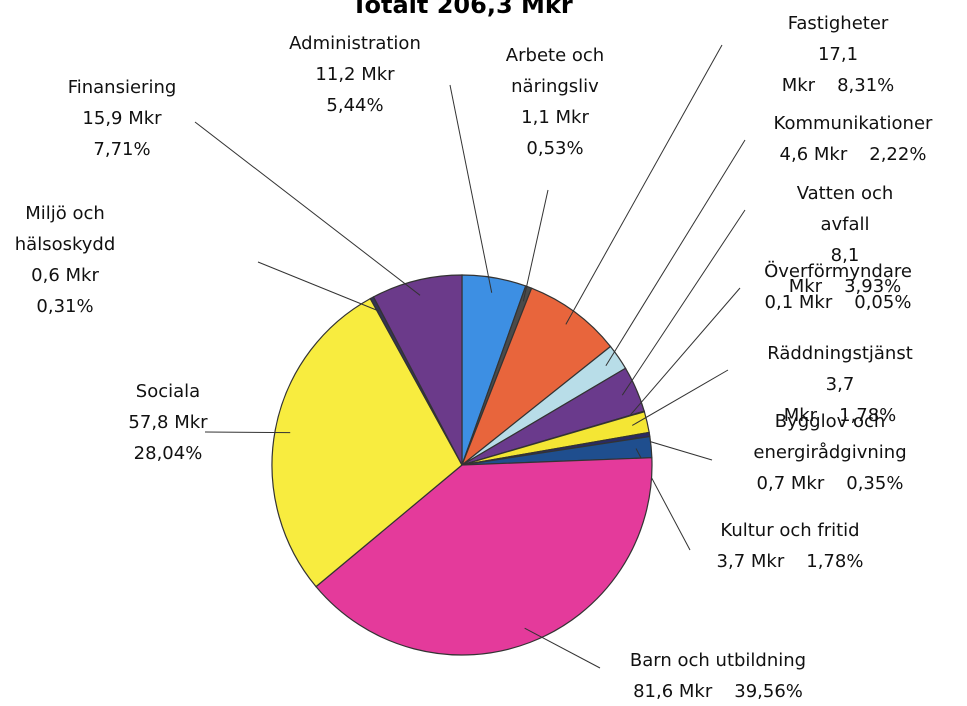 This screenshot has width=967, height=706. Describe the element at coordinates (355, 43) in the screenshot. I see `label-cat: Administration` at that location.